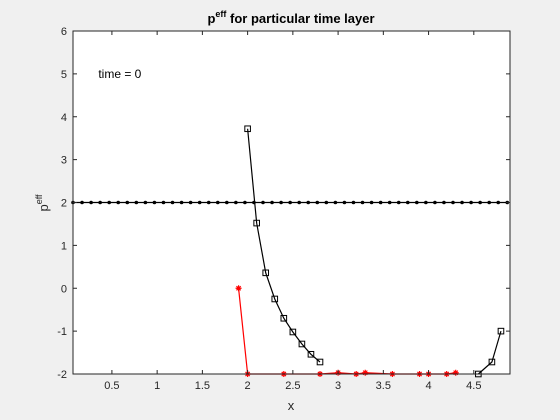 The height and width of the screenshot is (420, 560). I want to click on y-tick-label: 3, so click(64, 161).